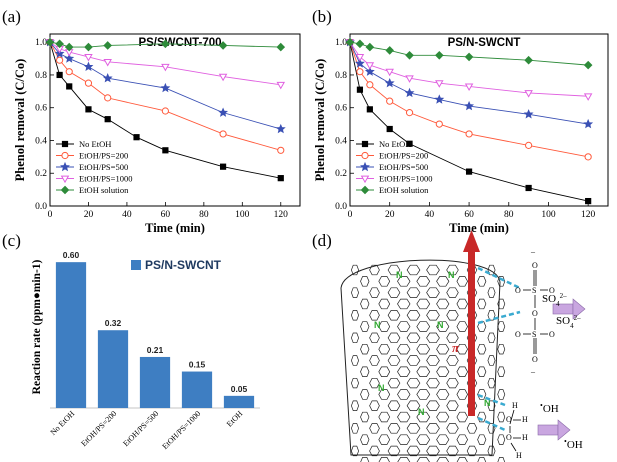 The height and width of the screenshot is (462, 617). I want to click on panel-label-b: (b), so click(322, 16).